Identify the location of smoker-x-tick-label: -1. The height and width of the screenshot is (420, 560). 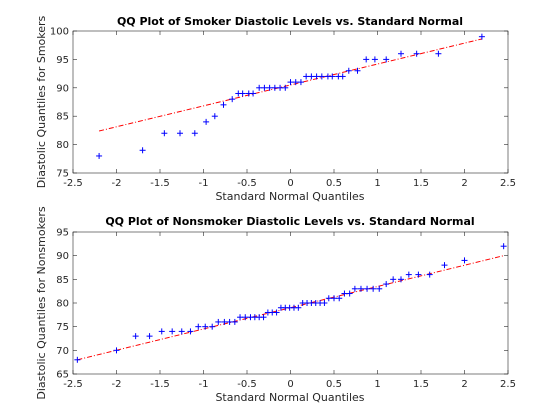
(204, 183).